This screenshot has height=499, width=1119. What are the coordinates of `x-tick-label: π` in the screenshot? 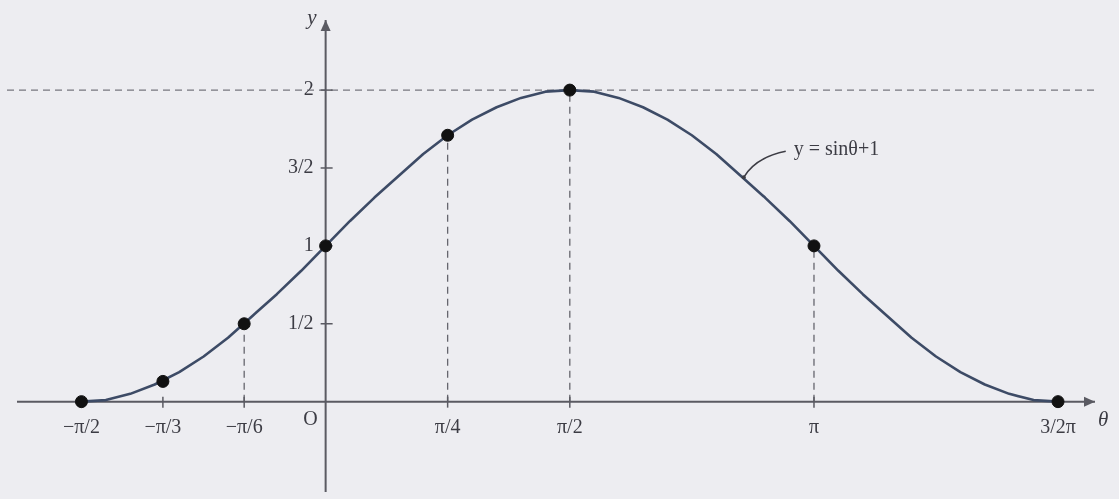 It's located at (814, 425).